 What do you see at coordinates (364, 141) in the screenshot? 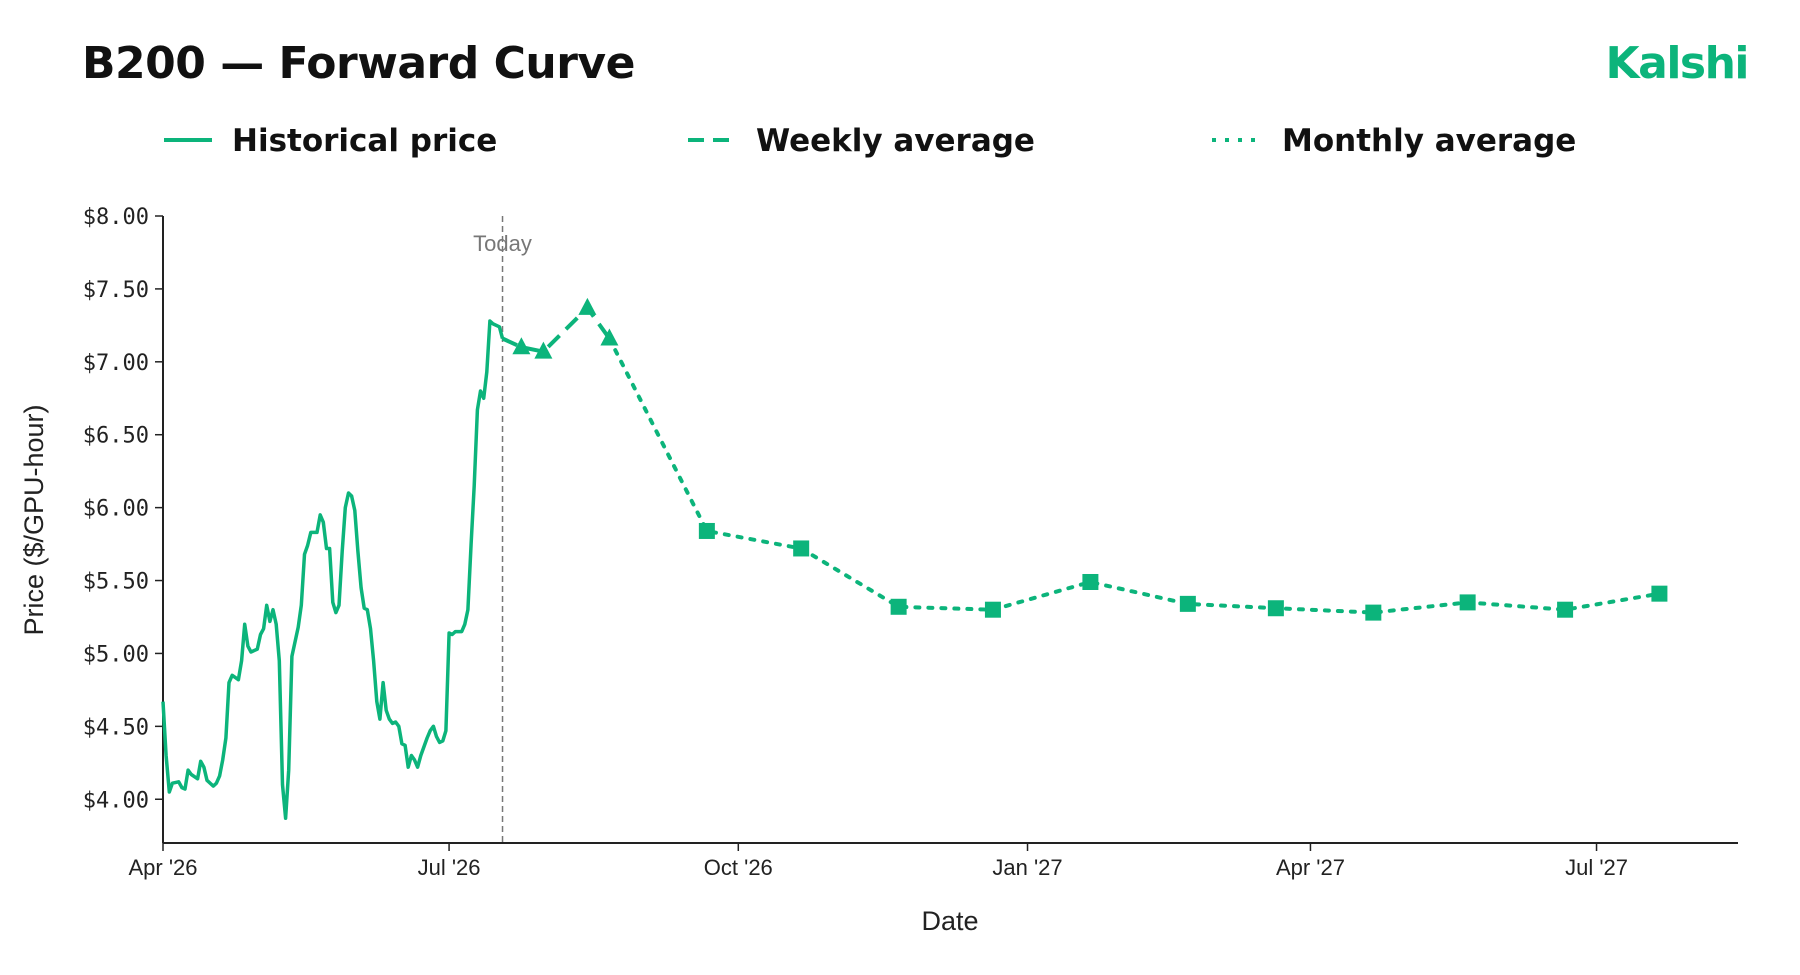
I see `legend-label-historical: Historical price` at bounding box center [364, 141].